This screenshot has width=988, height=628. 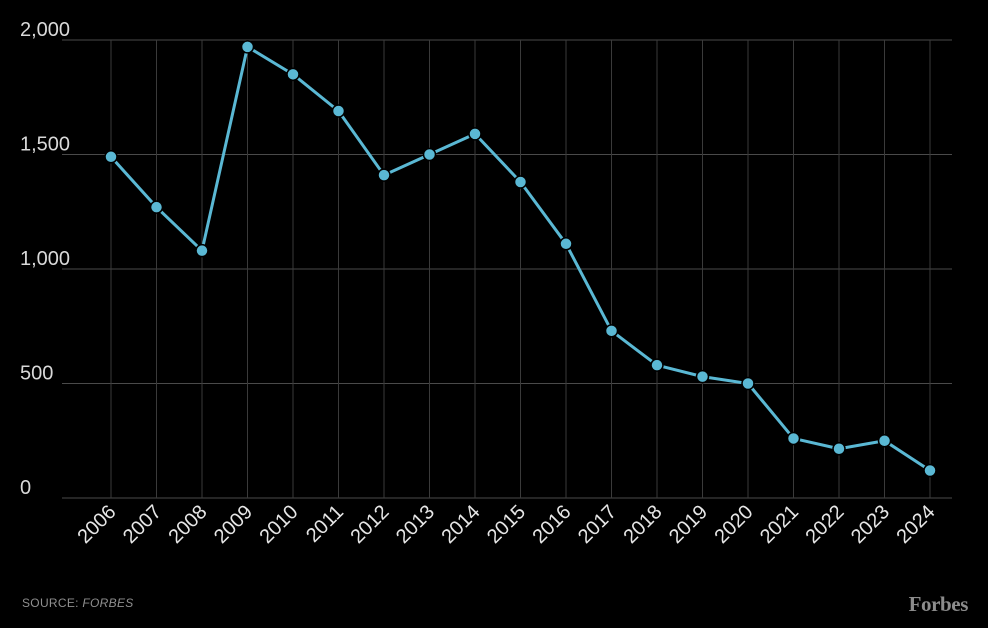 What do you see at coordinates (36, 374) in the screenshot?
I see `y-tick-label: 500` at bounding box center [36, 374].